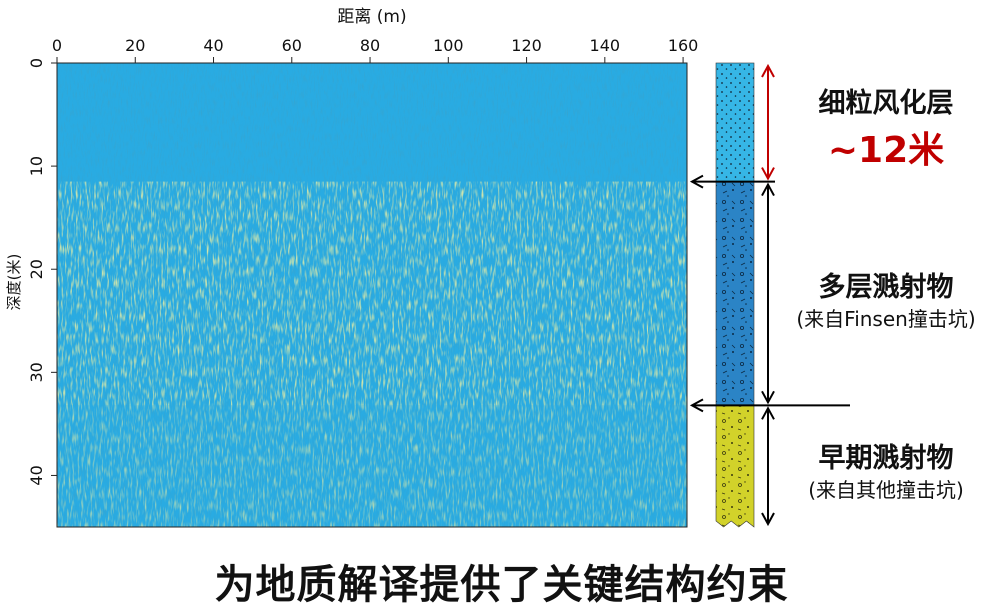 This screenshot has height=616, width=1003. Describe the element at coordinates (372, 466) in the screenshot. I see `reflector-zone` at that location.